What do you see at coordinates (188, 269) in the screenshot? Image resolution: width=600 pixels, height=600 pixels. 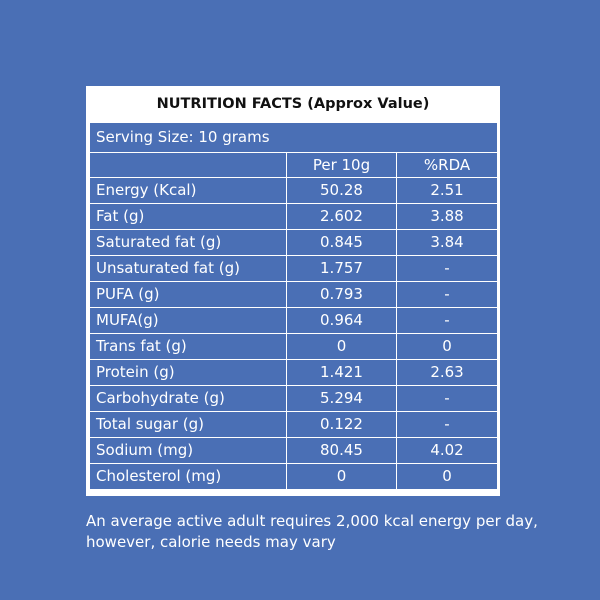 I see `nutrient-label: Unsaturated fat (g)` at bounding box center [188, 269].